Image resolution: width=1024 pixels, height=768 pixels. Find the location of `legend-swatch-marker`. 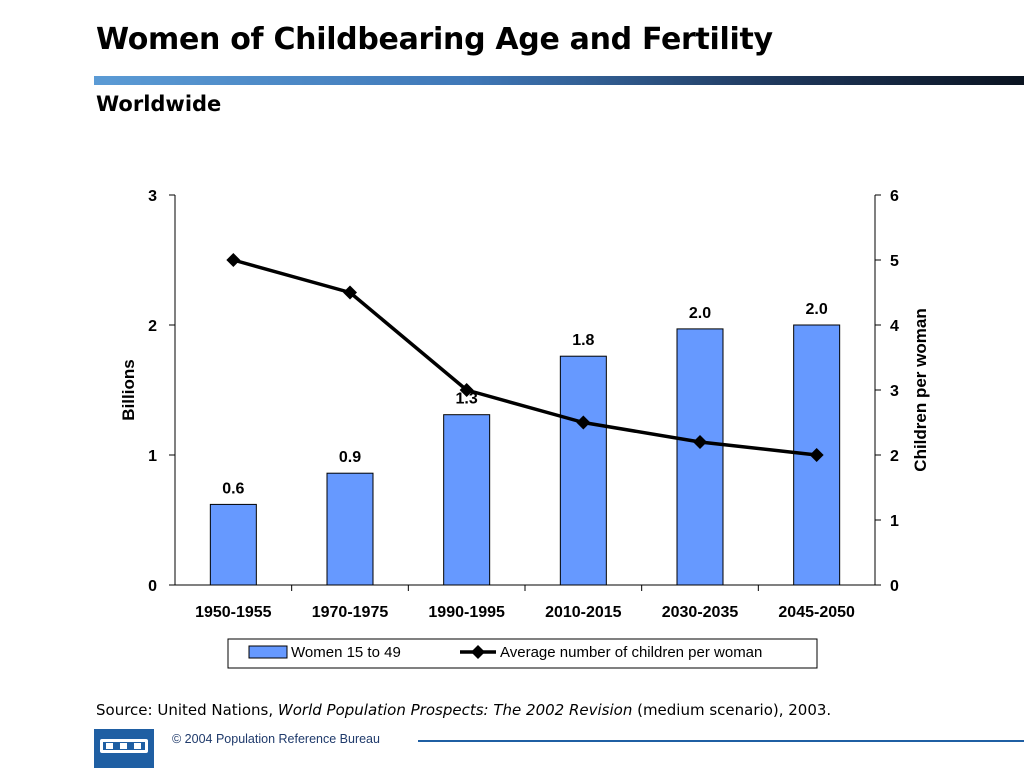

legend-swatch-marker is located at coordinates (478, 652).